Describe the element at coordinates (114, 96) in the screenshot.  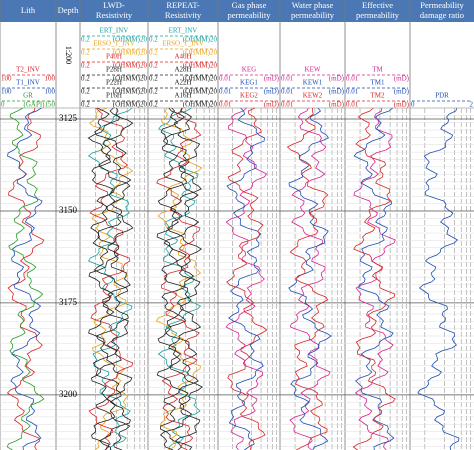
I see `curve-name: P16H` at that location.